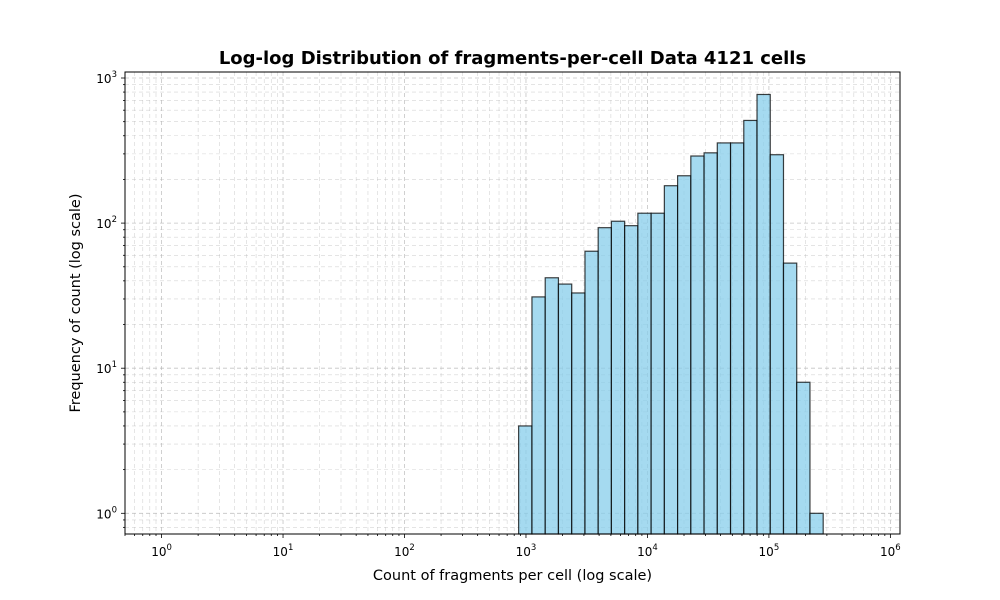  I want to click on x-tick-label: 10⁵, so click(769, 551).